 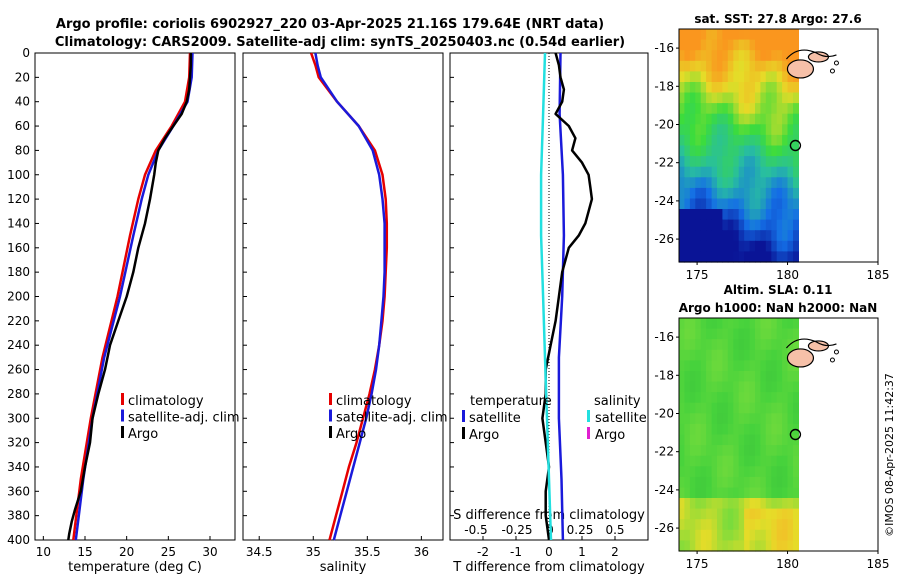 I want to click on map-y-tick-label: -26, so click(x=664, y=239).